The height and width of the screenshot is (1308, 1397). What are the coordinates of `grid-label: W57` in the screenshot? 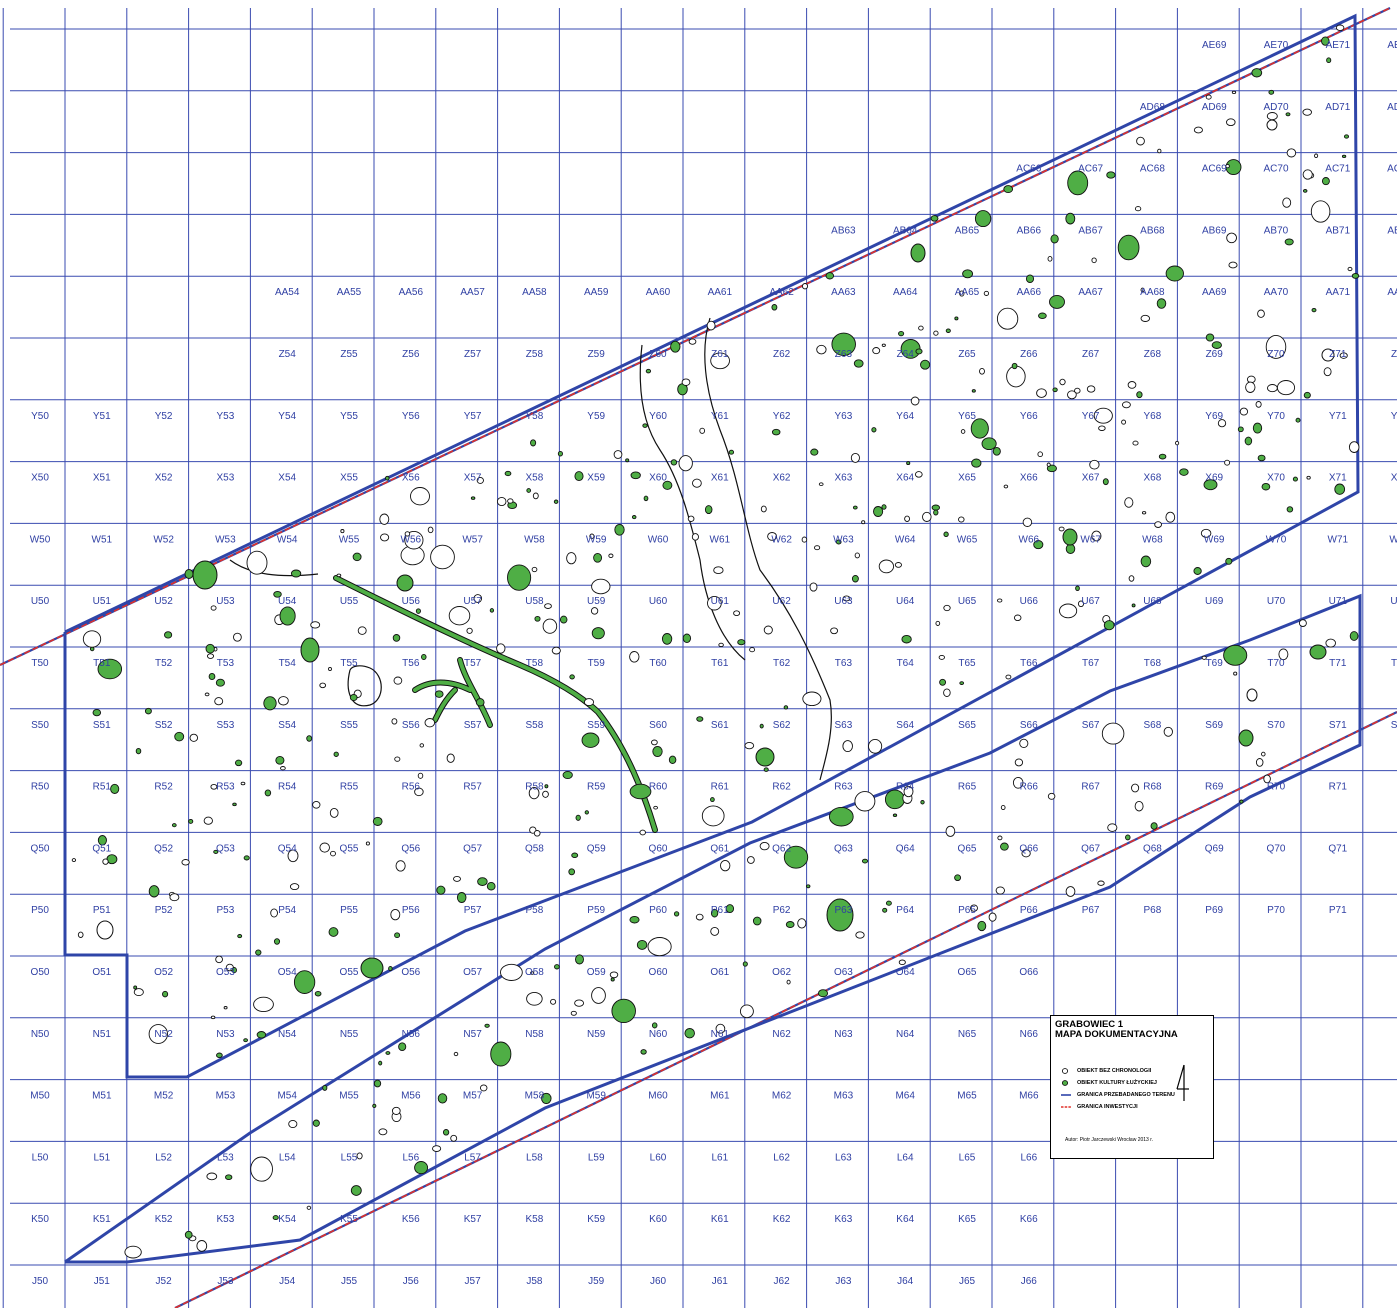 It's located at (472, 539).